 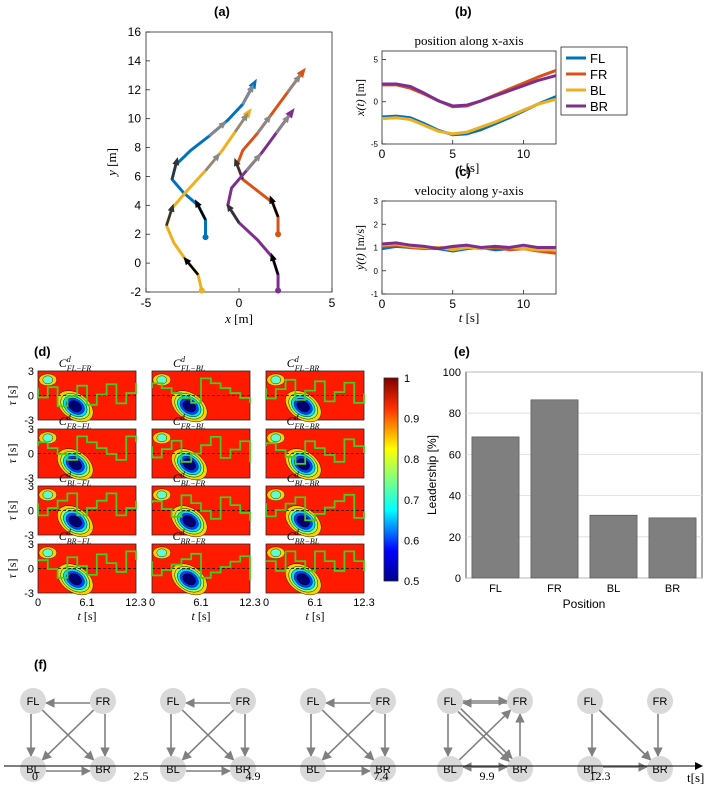 What do you see at coordinates (275, 266) in the screenshot?
I see `heading-arrow-BR` at bounding box center [275, 266].